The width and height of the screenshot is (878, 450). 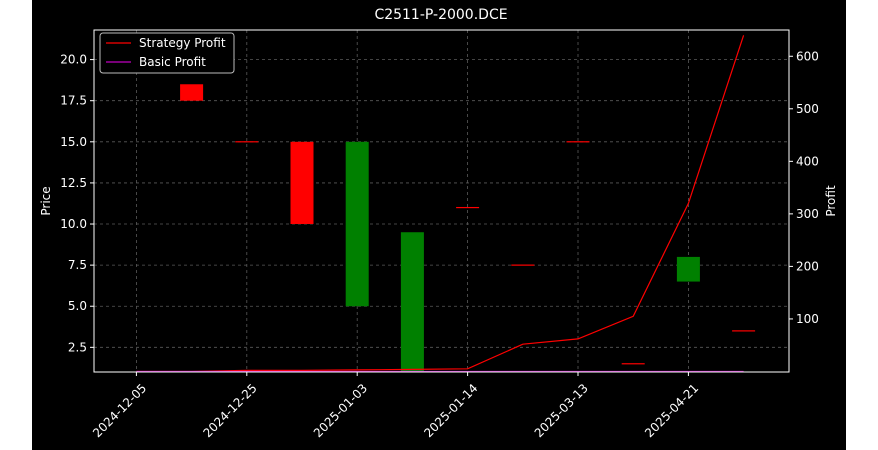 I want to click on x-tick-label: 2025-03-13, so click(x=561, y=410).